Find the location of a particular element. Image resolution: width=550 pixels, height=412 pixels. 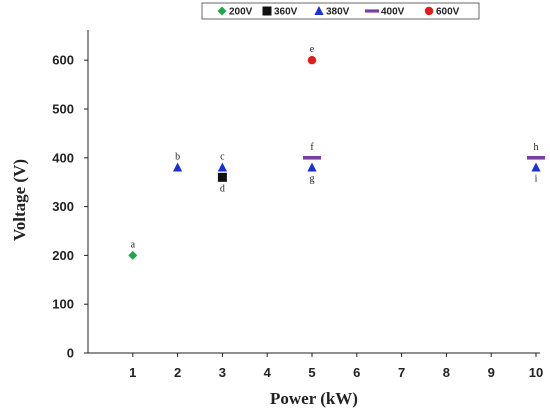

y-axis-title: Voltage (V) is located at coordinates (19, 200).